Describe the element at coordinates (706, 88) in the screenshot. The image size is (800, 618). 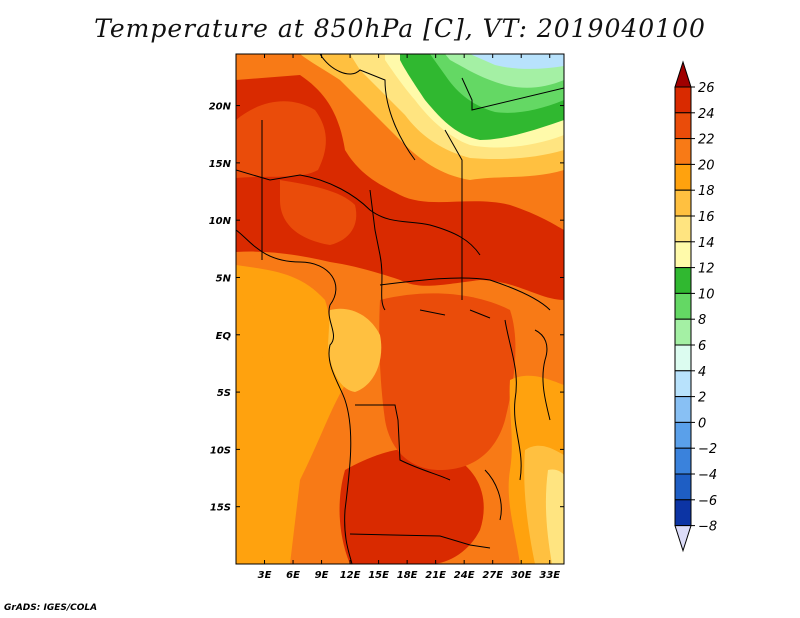
I see `colorbar-label: 26` at that location.